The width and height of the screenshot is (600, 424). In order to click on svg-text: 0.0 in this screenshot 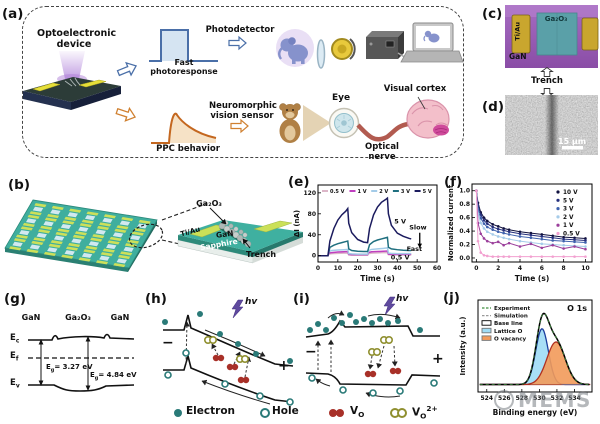, I will do `click(464, 258)`.